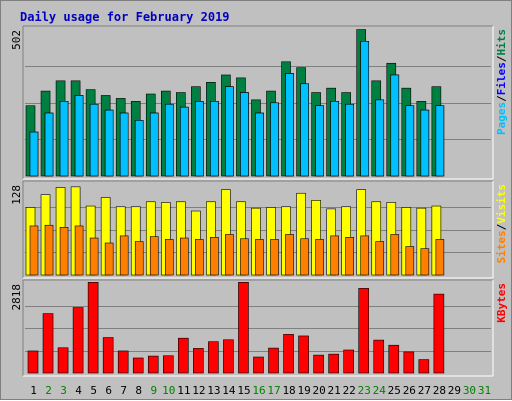 This screenshot has width=512, height=401. What do you see at coordinates (501, 78) in the screenshot?
I see `legend-entry: Files` at bounding box center [501, 78].